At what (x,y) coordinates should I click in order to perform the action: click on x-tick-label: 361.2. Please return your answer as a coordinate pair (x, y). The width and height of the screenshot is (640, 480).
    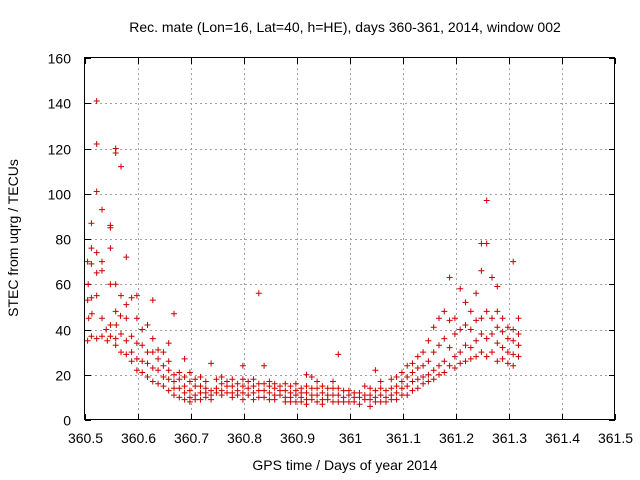
    Looking at the image, I should click on (456, 438).